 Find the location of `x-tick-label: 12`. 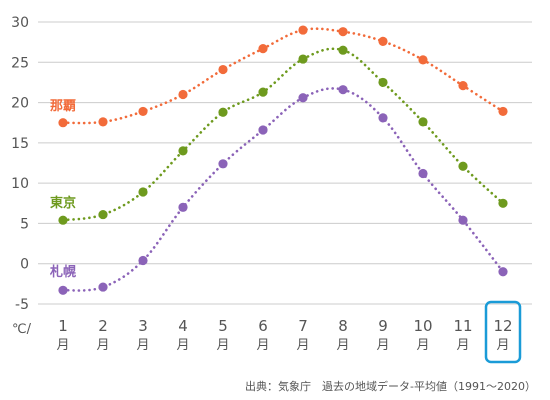

x-tick-label: 12 is located at coordinates (502, 326).